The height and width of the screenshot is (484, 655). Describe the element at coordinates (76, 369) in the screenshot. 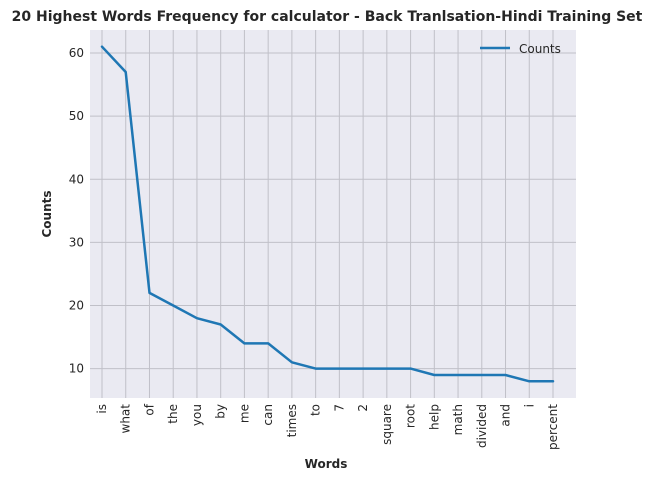

I see `y-tick-label: 10` at that location.